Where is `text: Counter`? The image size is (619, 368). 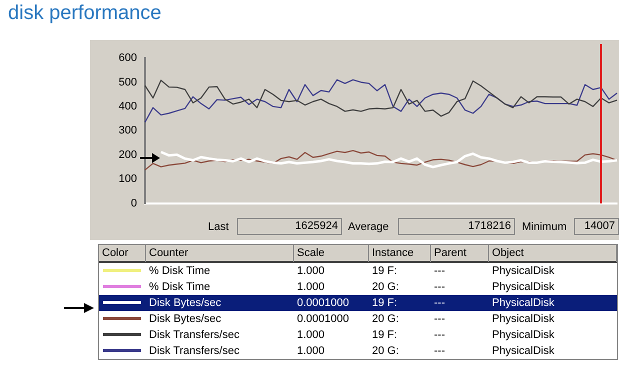
text: Counter is located at coordinates (220, 253).